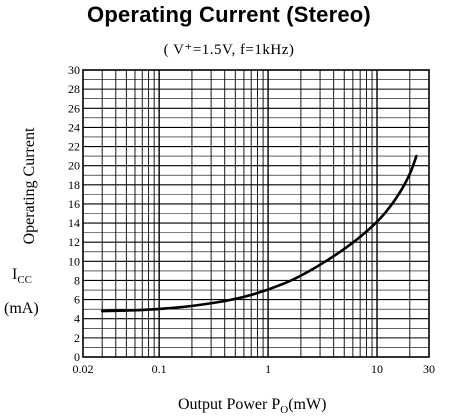 This screenshot has width=458, height=420. What do you see at coordinates (74, 89) in the screenshot?
I see `y-tick-label: 28` at bounding box center [74, 89].